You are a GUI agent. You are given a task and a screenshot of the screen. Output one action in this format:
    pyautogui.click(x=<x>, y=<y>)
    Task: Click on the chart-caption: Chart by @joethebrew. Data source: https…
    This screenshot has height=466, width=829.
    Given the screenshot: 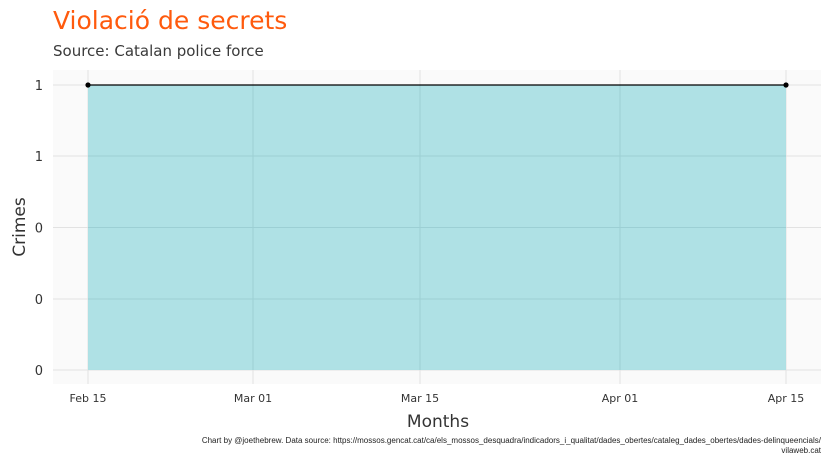 What is the action you would take?
    pyautogui.click(x=441, y=446)
    